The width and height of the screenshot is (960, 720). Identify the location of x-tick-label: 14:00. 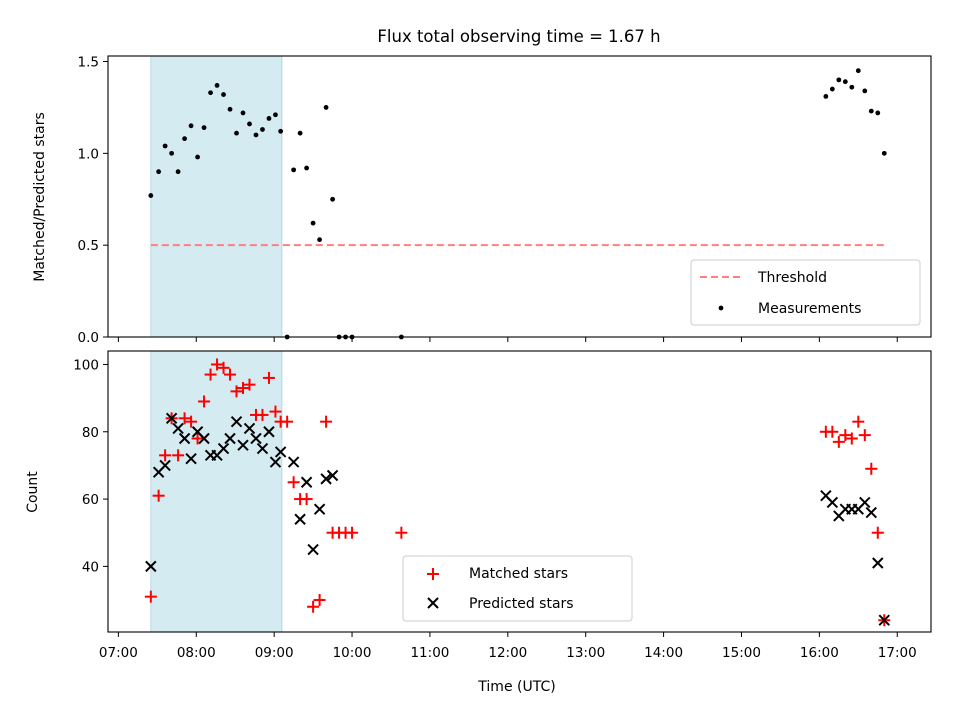
(663, 653).